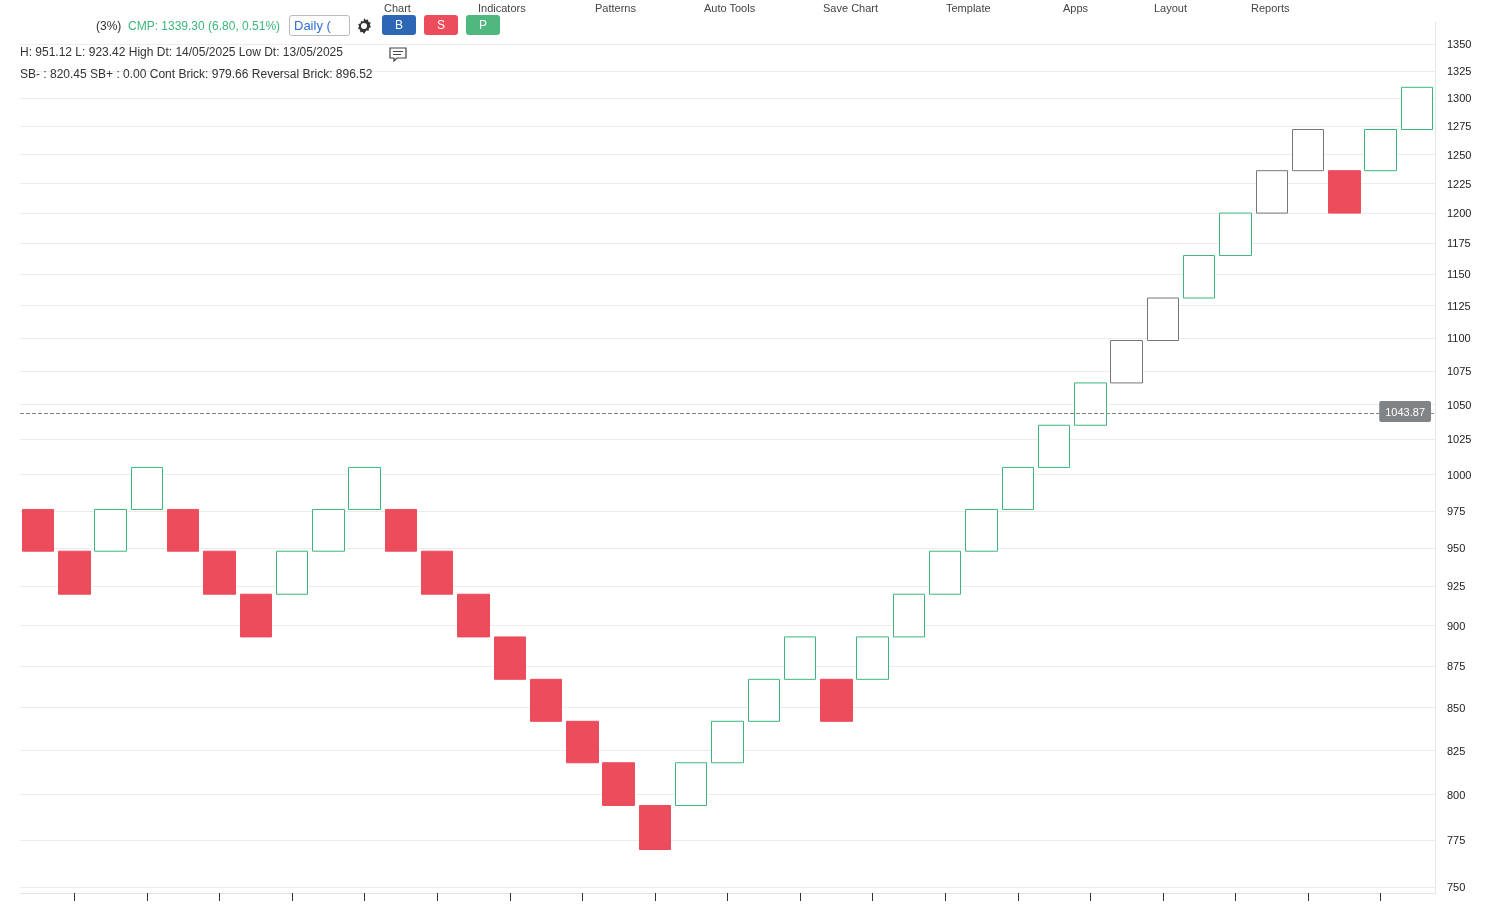 This screenshot has width=1489, height=906. What do you see at coordinates (1459, 439) in the screenshot?
I see `y-tick-label: 1025` at bounding box center [1459, 439].